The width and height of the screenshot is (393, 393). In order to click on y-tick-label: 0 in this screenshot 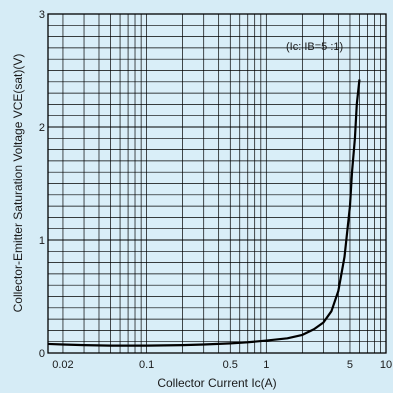, I will do `click(42, 354)`.